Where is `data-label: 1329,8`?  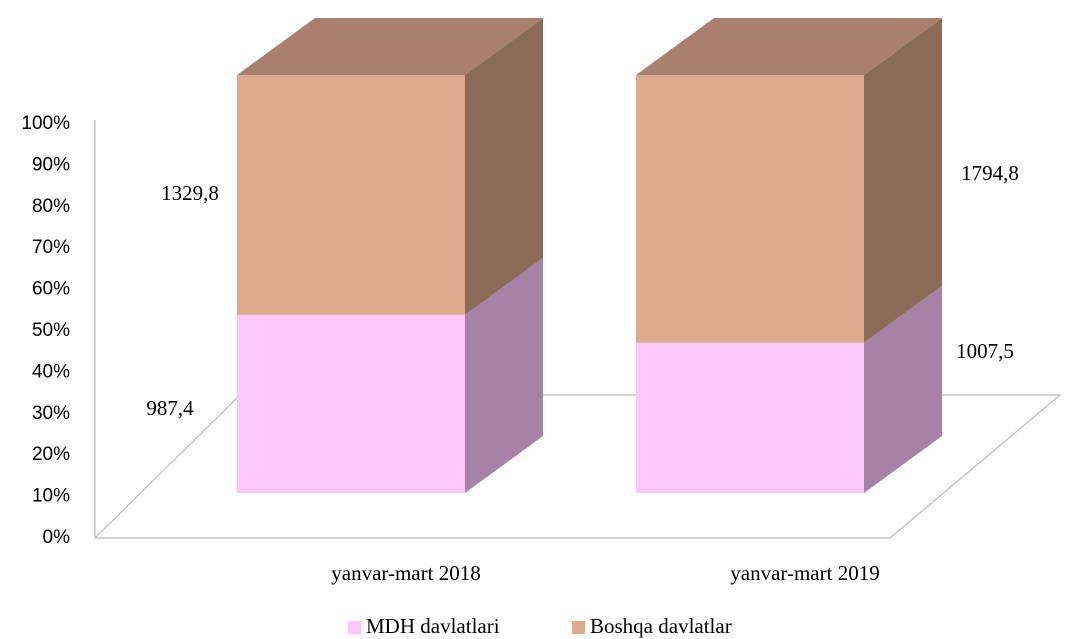
data-label: 1329,8 is located at coordinates (190, 193).